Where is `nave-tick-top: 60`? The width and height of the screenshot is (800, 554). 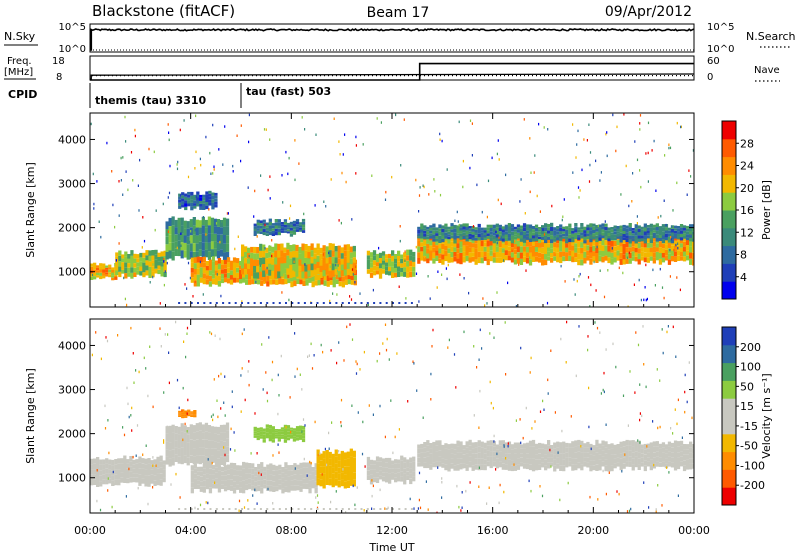 nave-tick-top: 60 is located at coordinates (713, 61).